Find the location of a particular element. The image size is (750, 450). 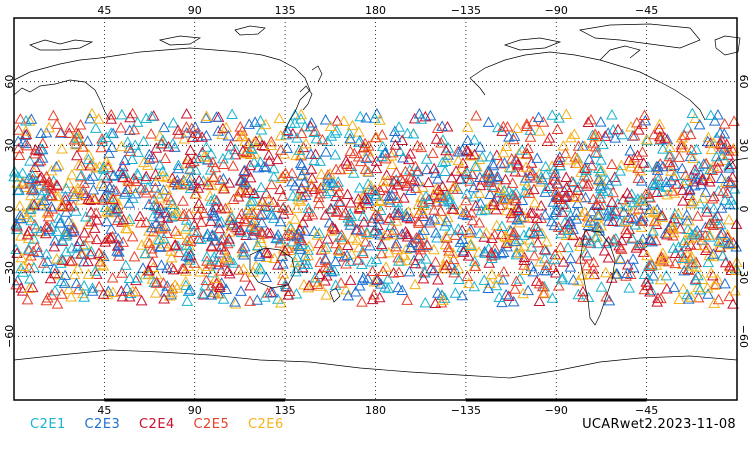

lon-tick-label-top: −135 is located at coordinates (466, 10).